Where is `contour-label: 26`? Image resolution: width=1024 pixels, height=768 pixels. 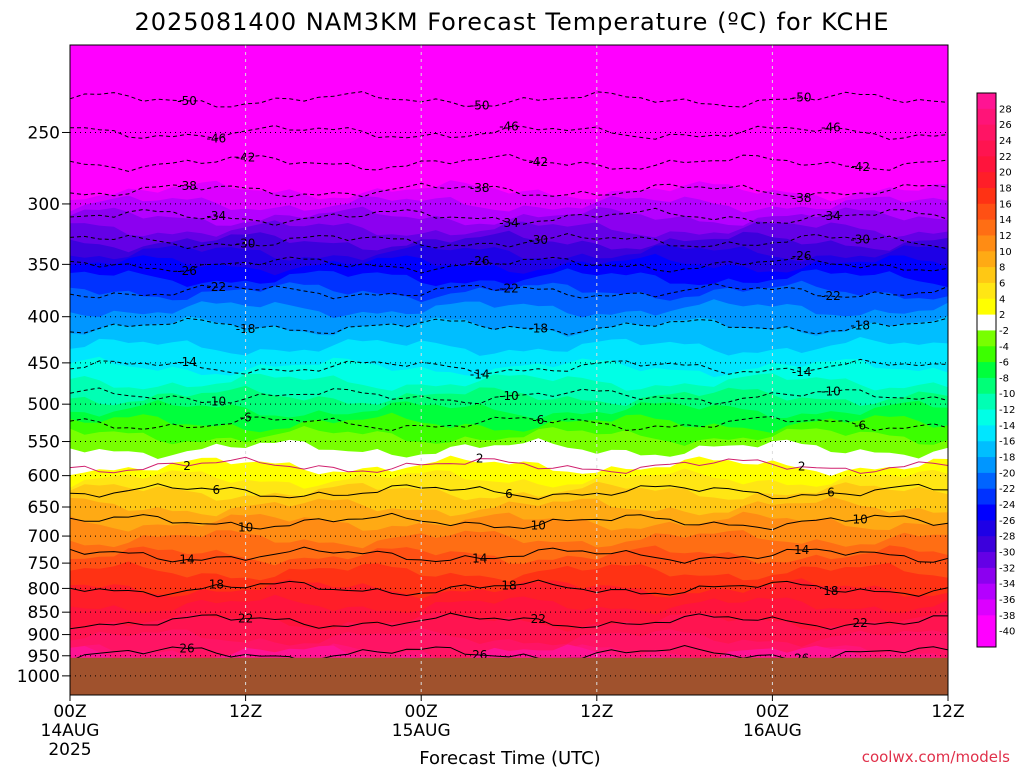
contour-label: 26 is located at coordinates (186, 648).